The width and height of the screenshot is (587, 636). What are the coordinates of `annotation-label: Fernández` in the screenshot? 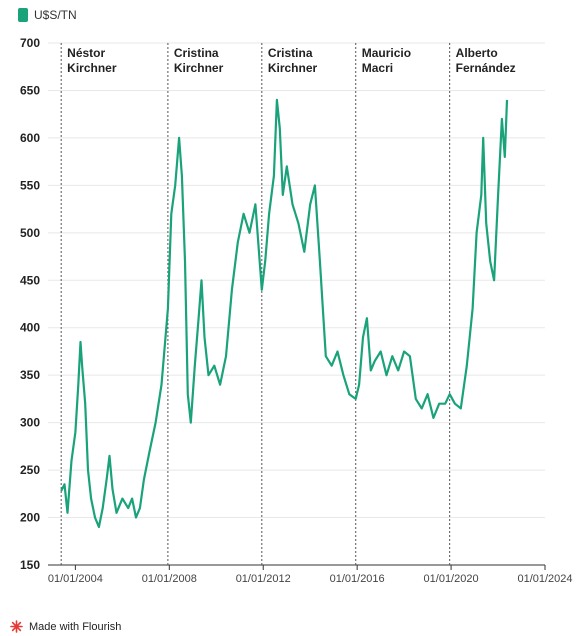 It's located at (486, 68).